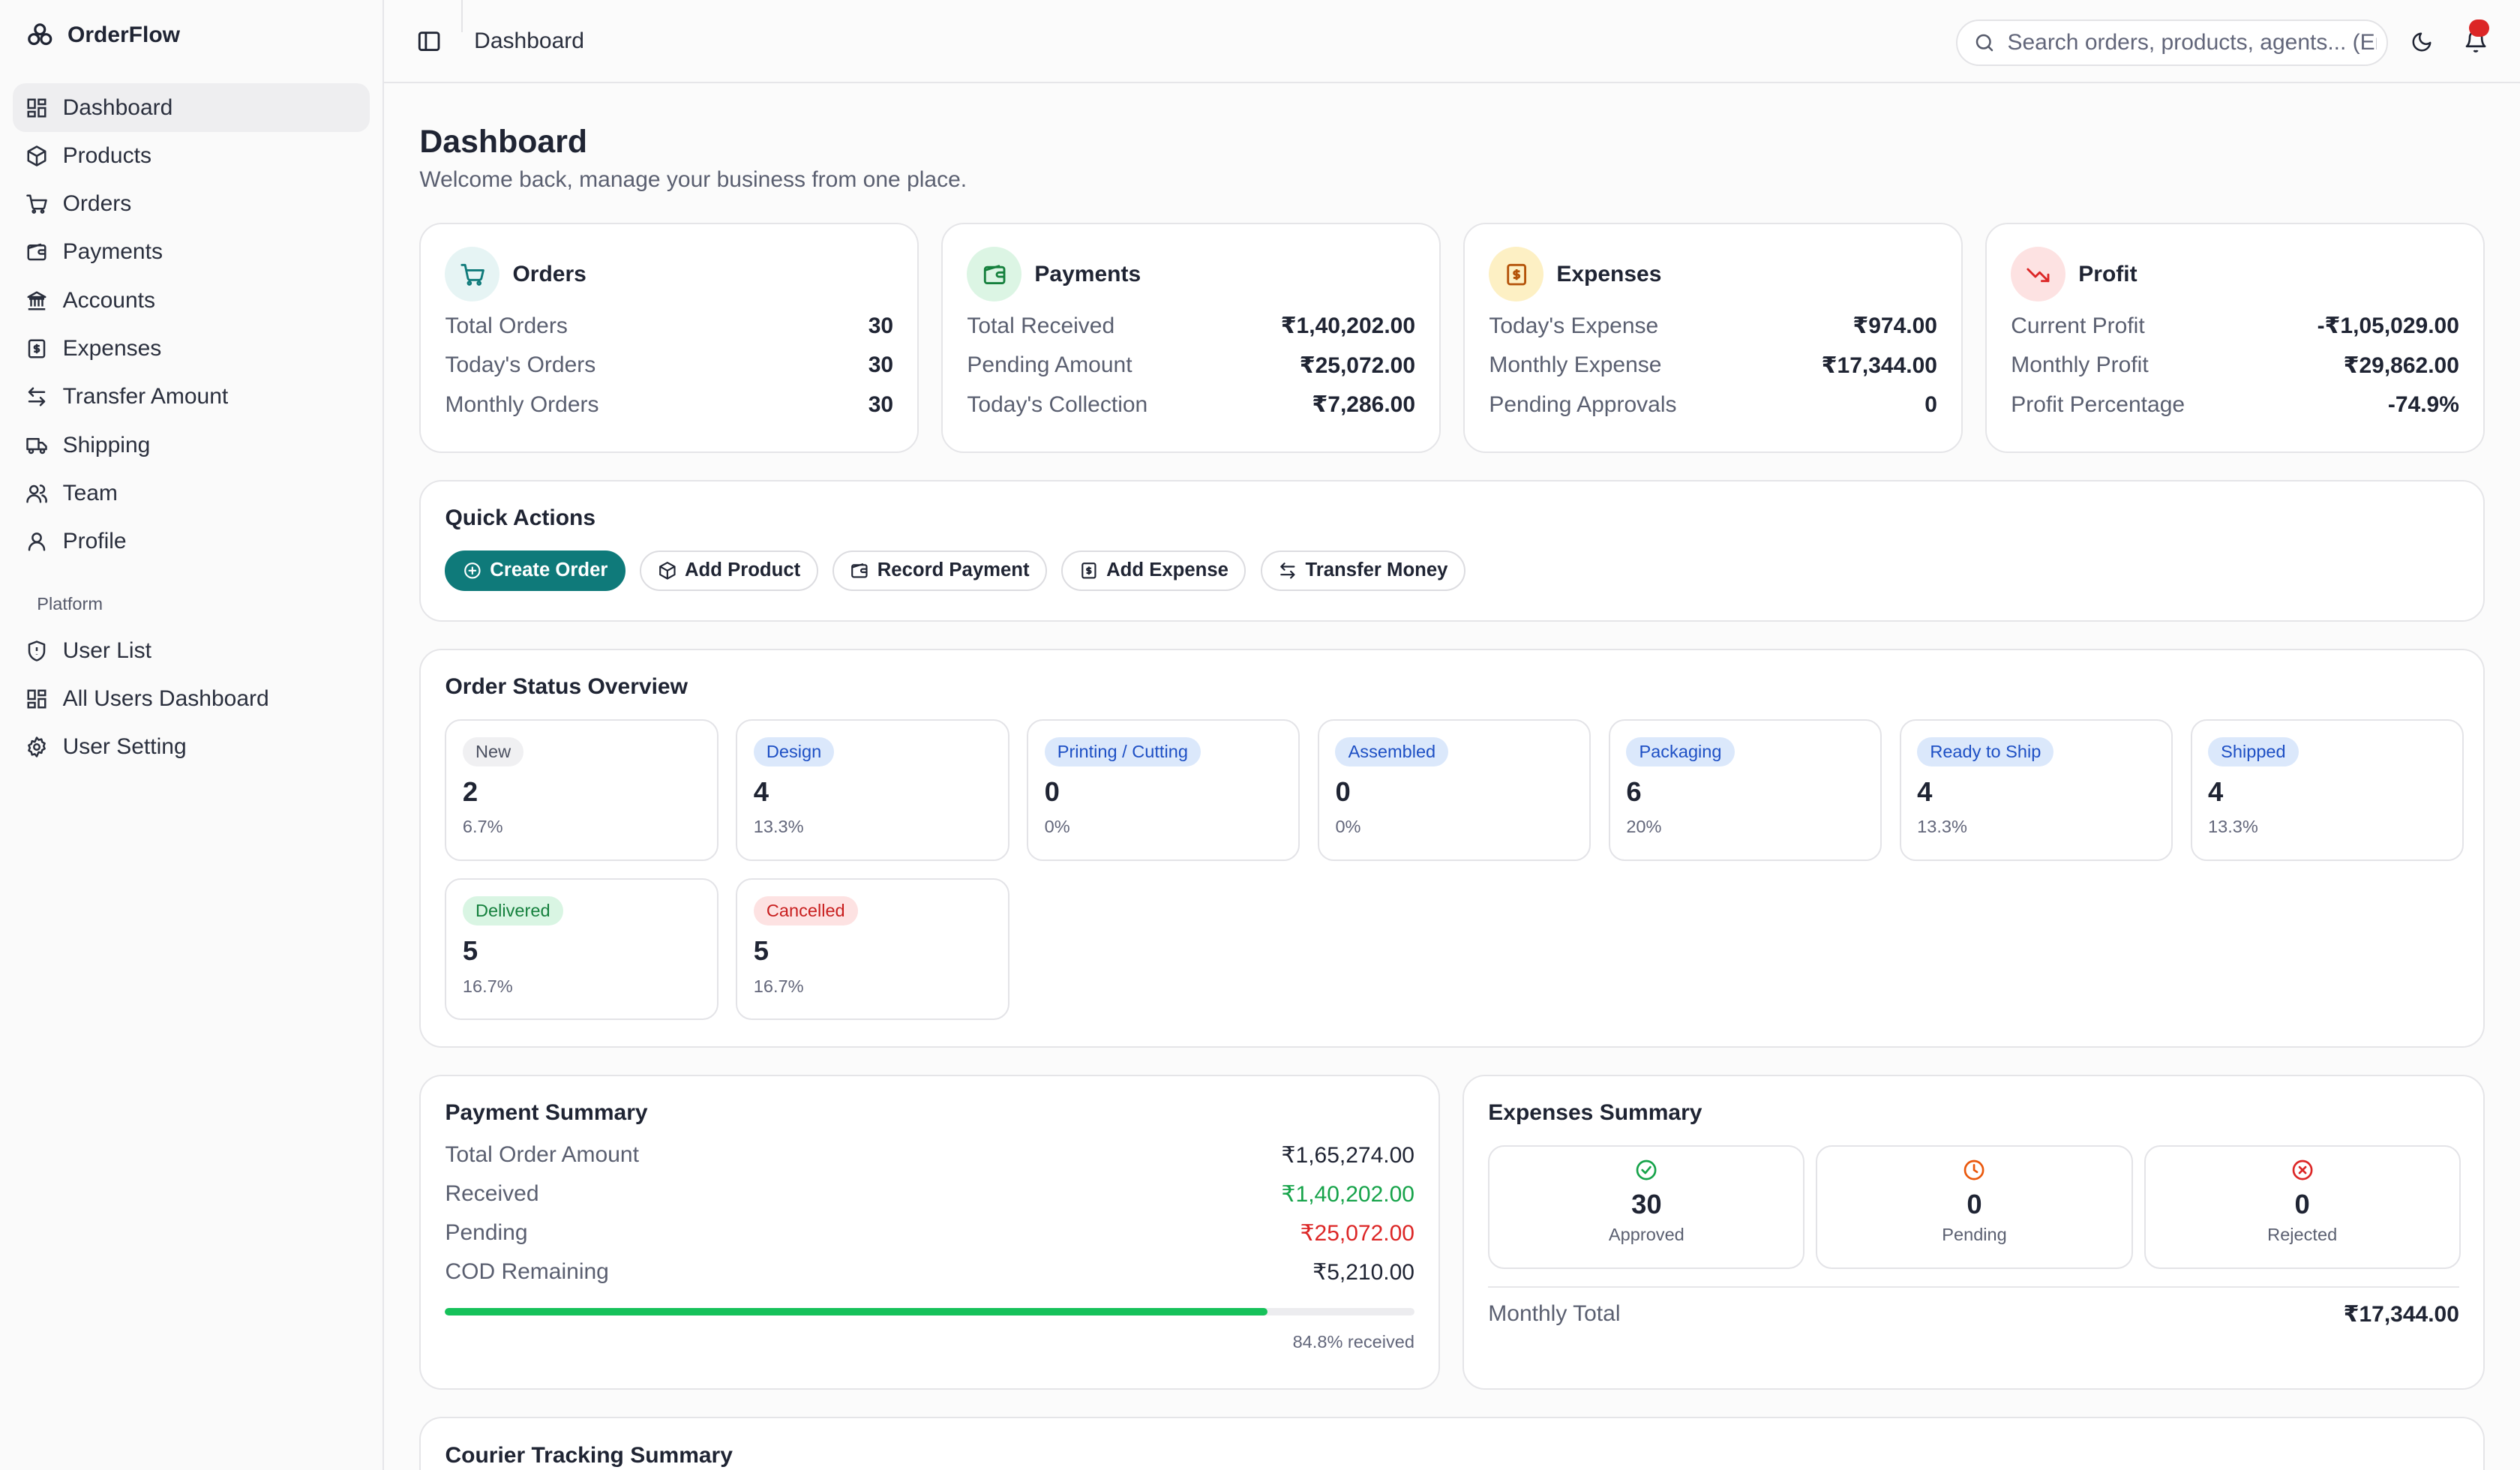 This screenshot has width=2520, height=1470. What do you see at coordinates (939, 570) in the screenshot?
I see `record-payment-button: Record Payment` at bounding box center [939, 570].